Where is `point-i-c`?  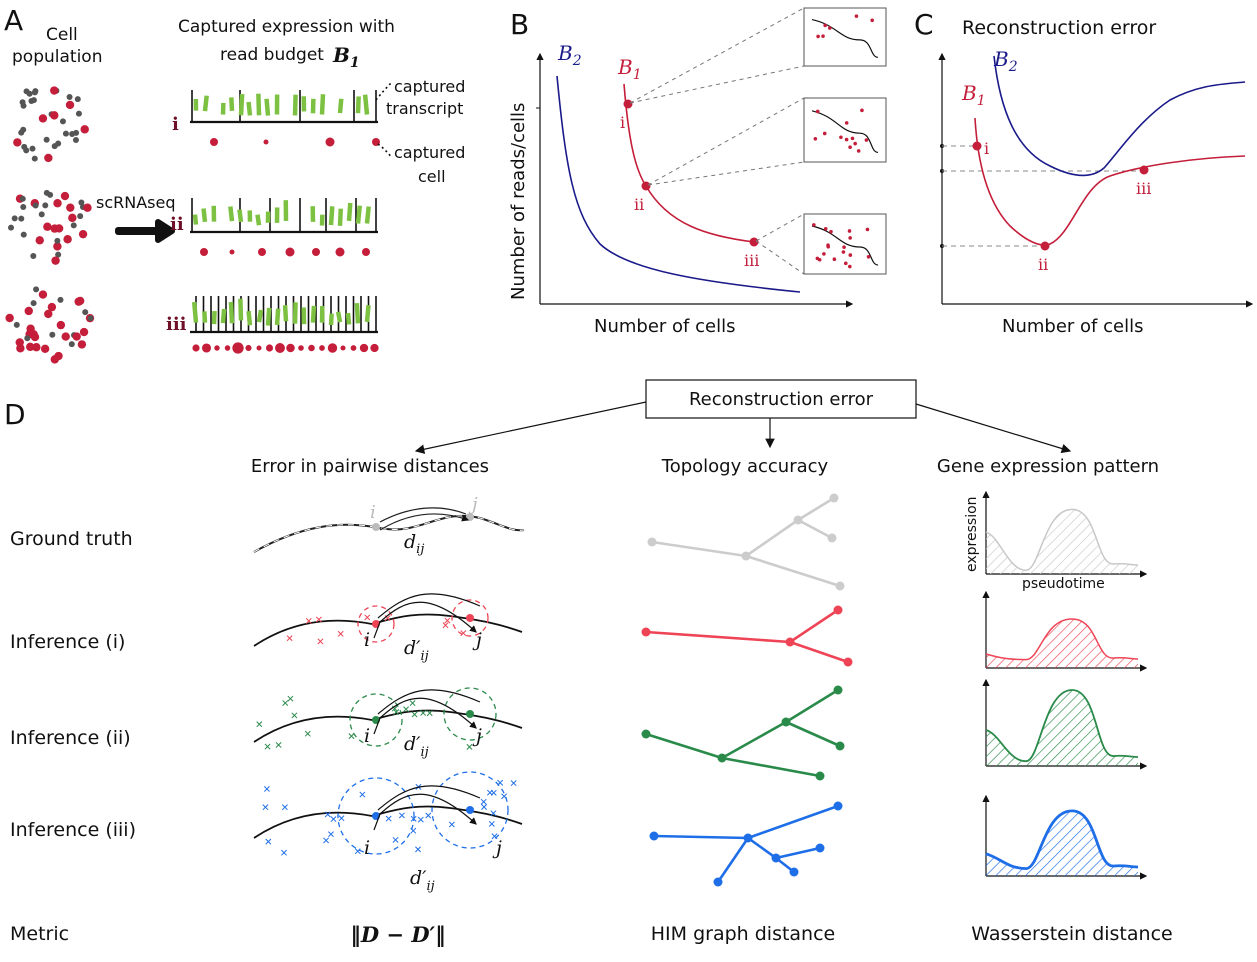 point-i-c is located at coordinates (977, 146).